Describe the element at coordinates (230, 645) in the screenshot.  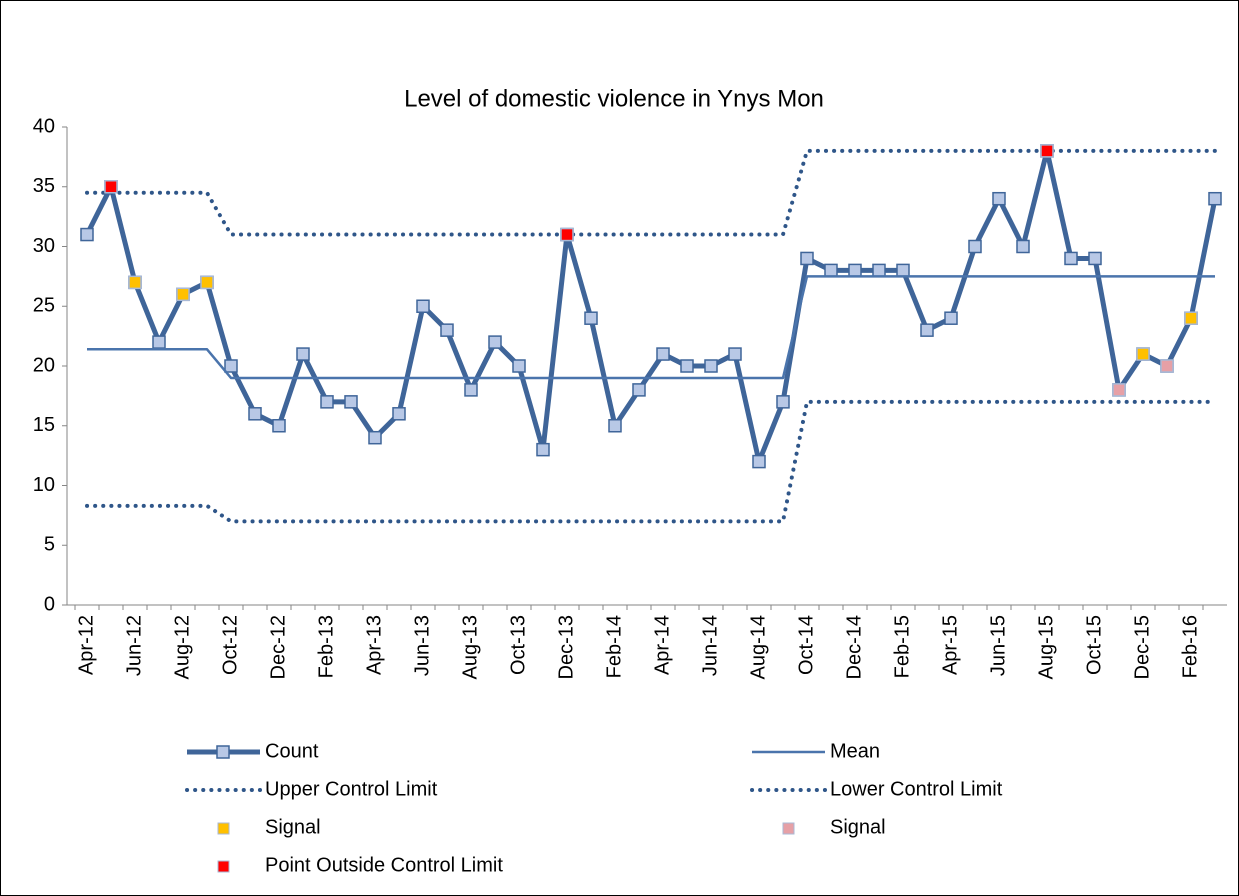
I see `x-tick-label: Oct-12` at that location.